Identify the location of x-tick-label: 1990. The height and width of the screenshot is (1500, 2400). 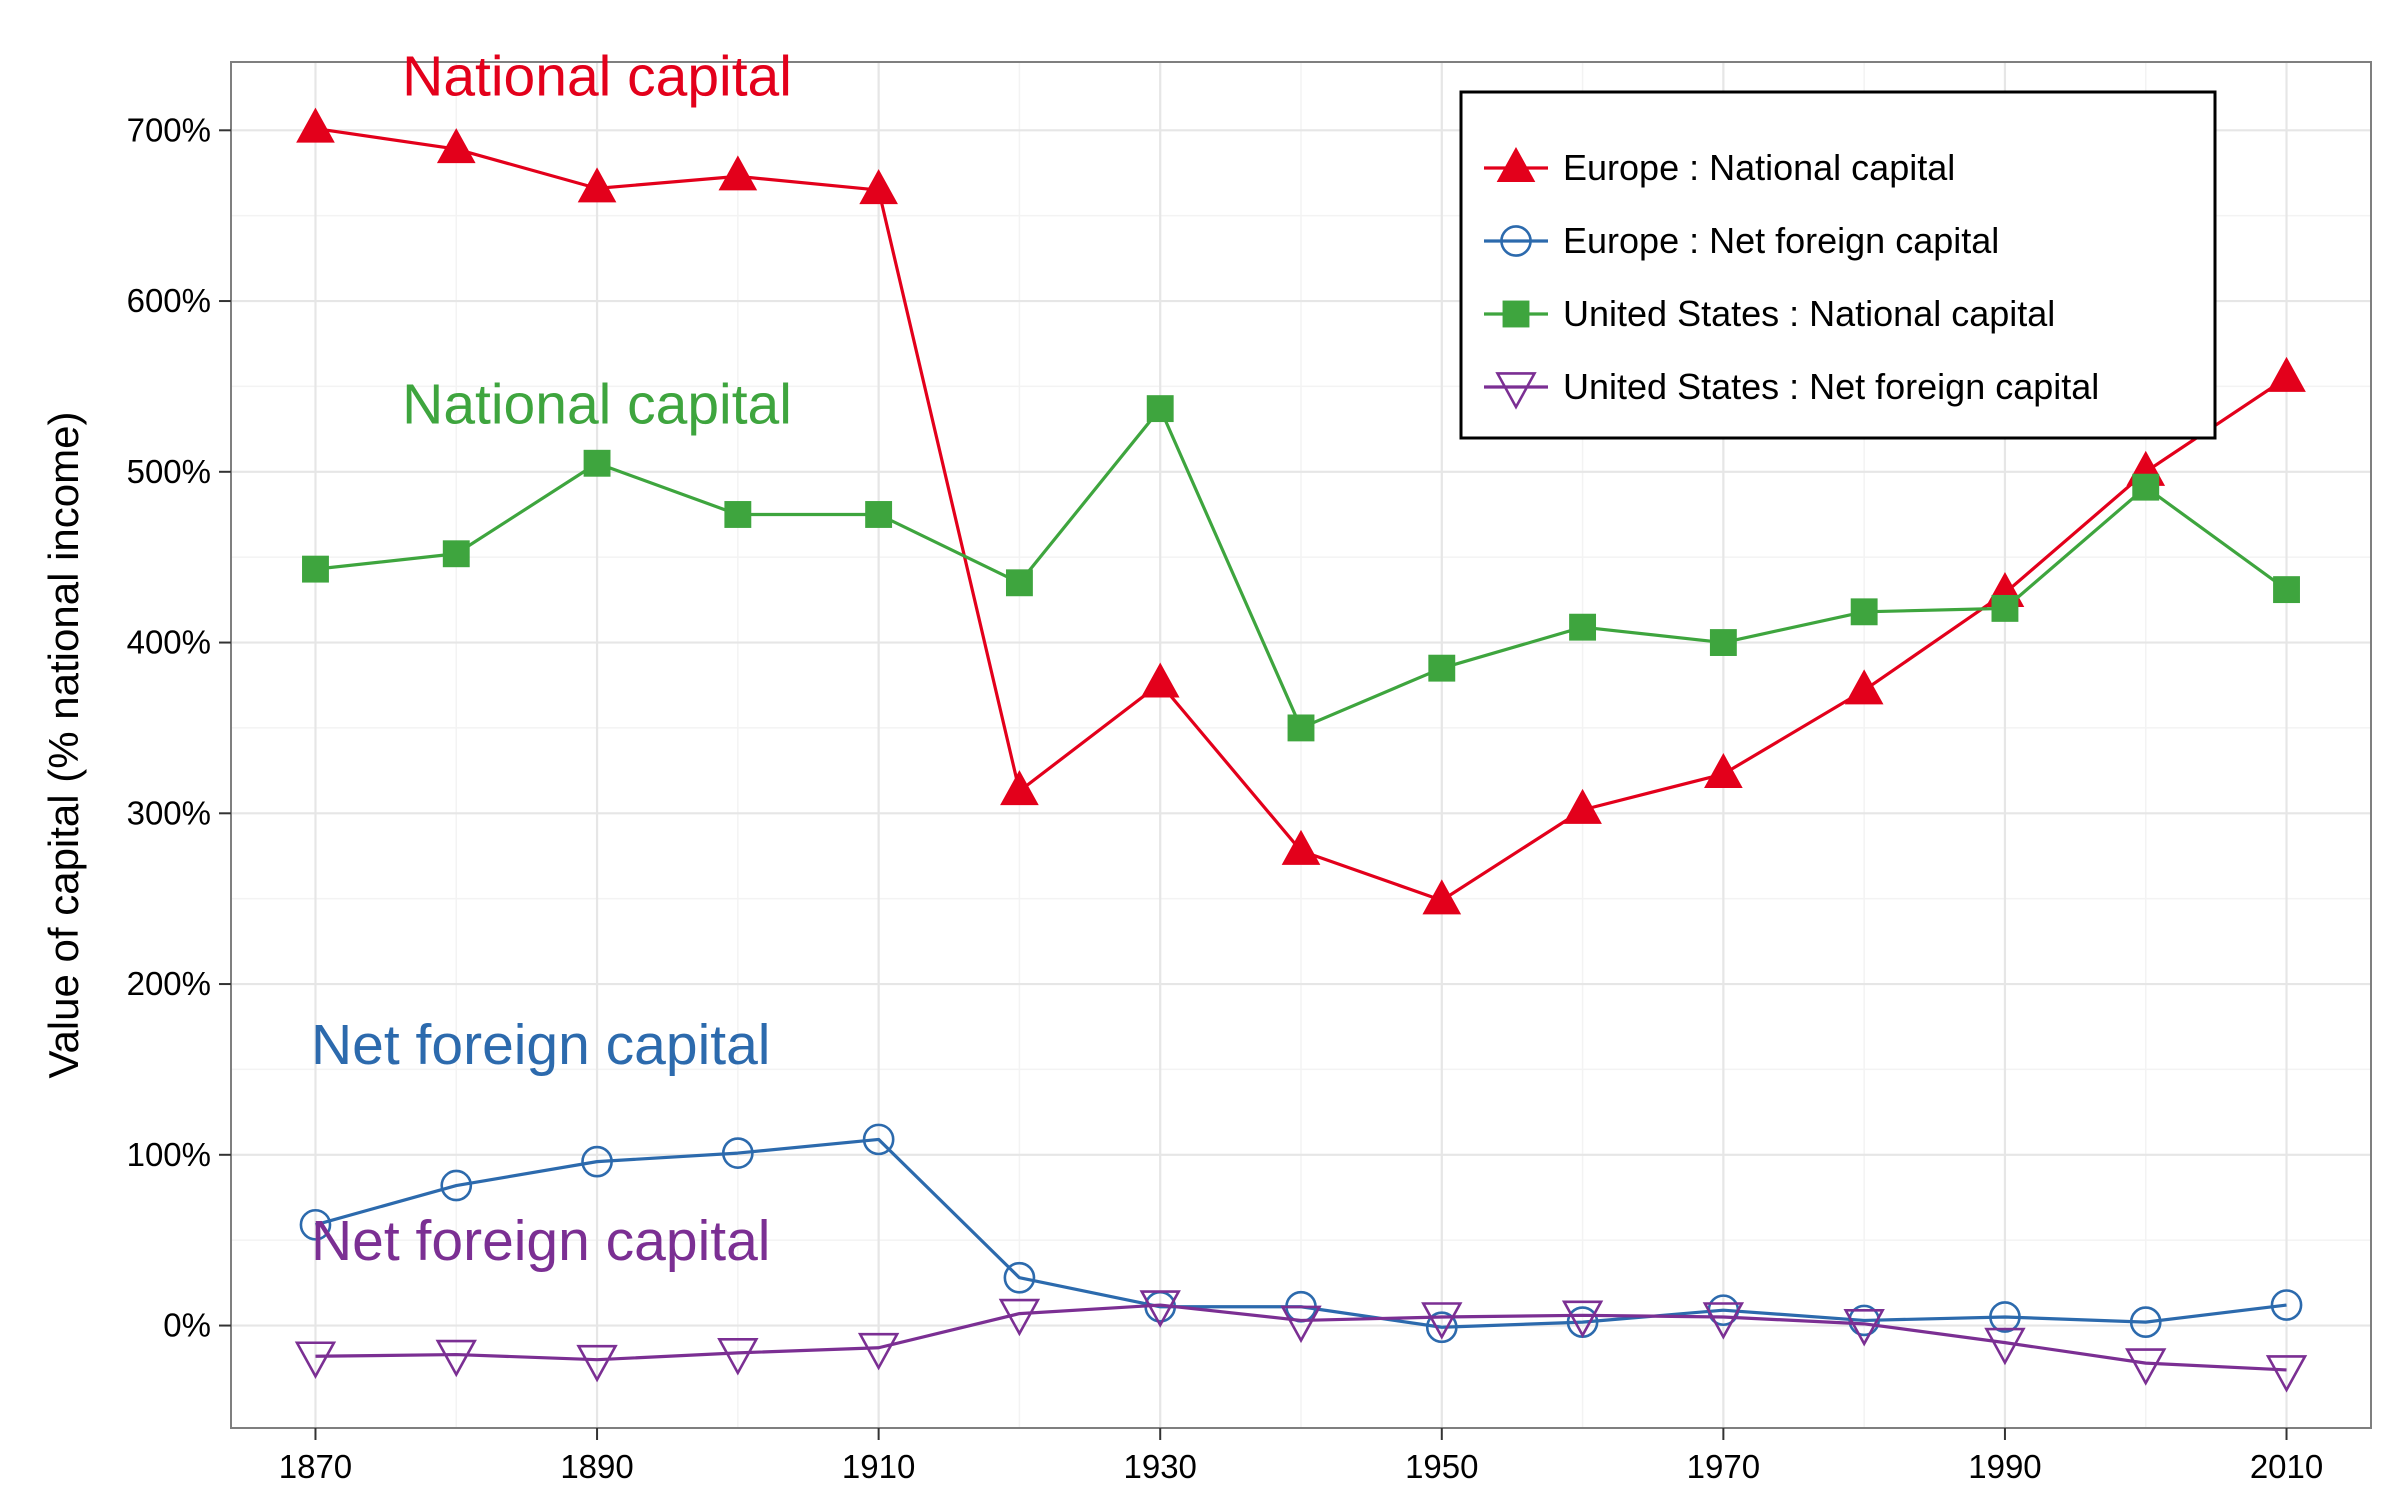
(2004, 1466).